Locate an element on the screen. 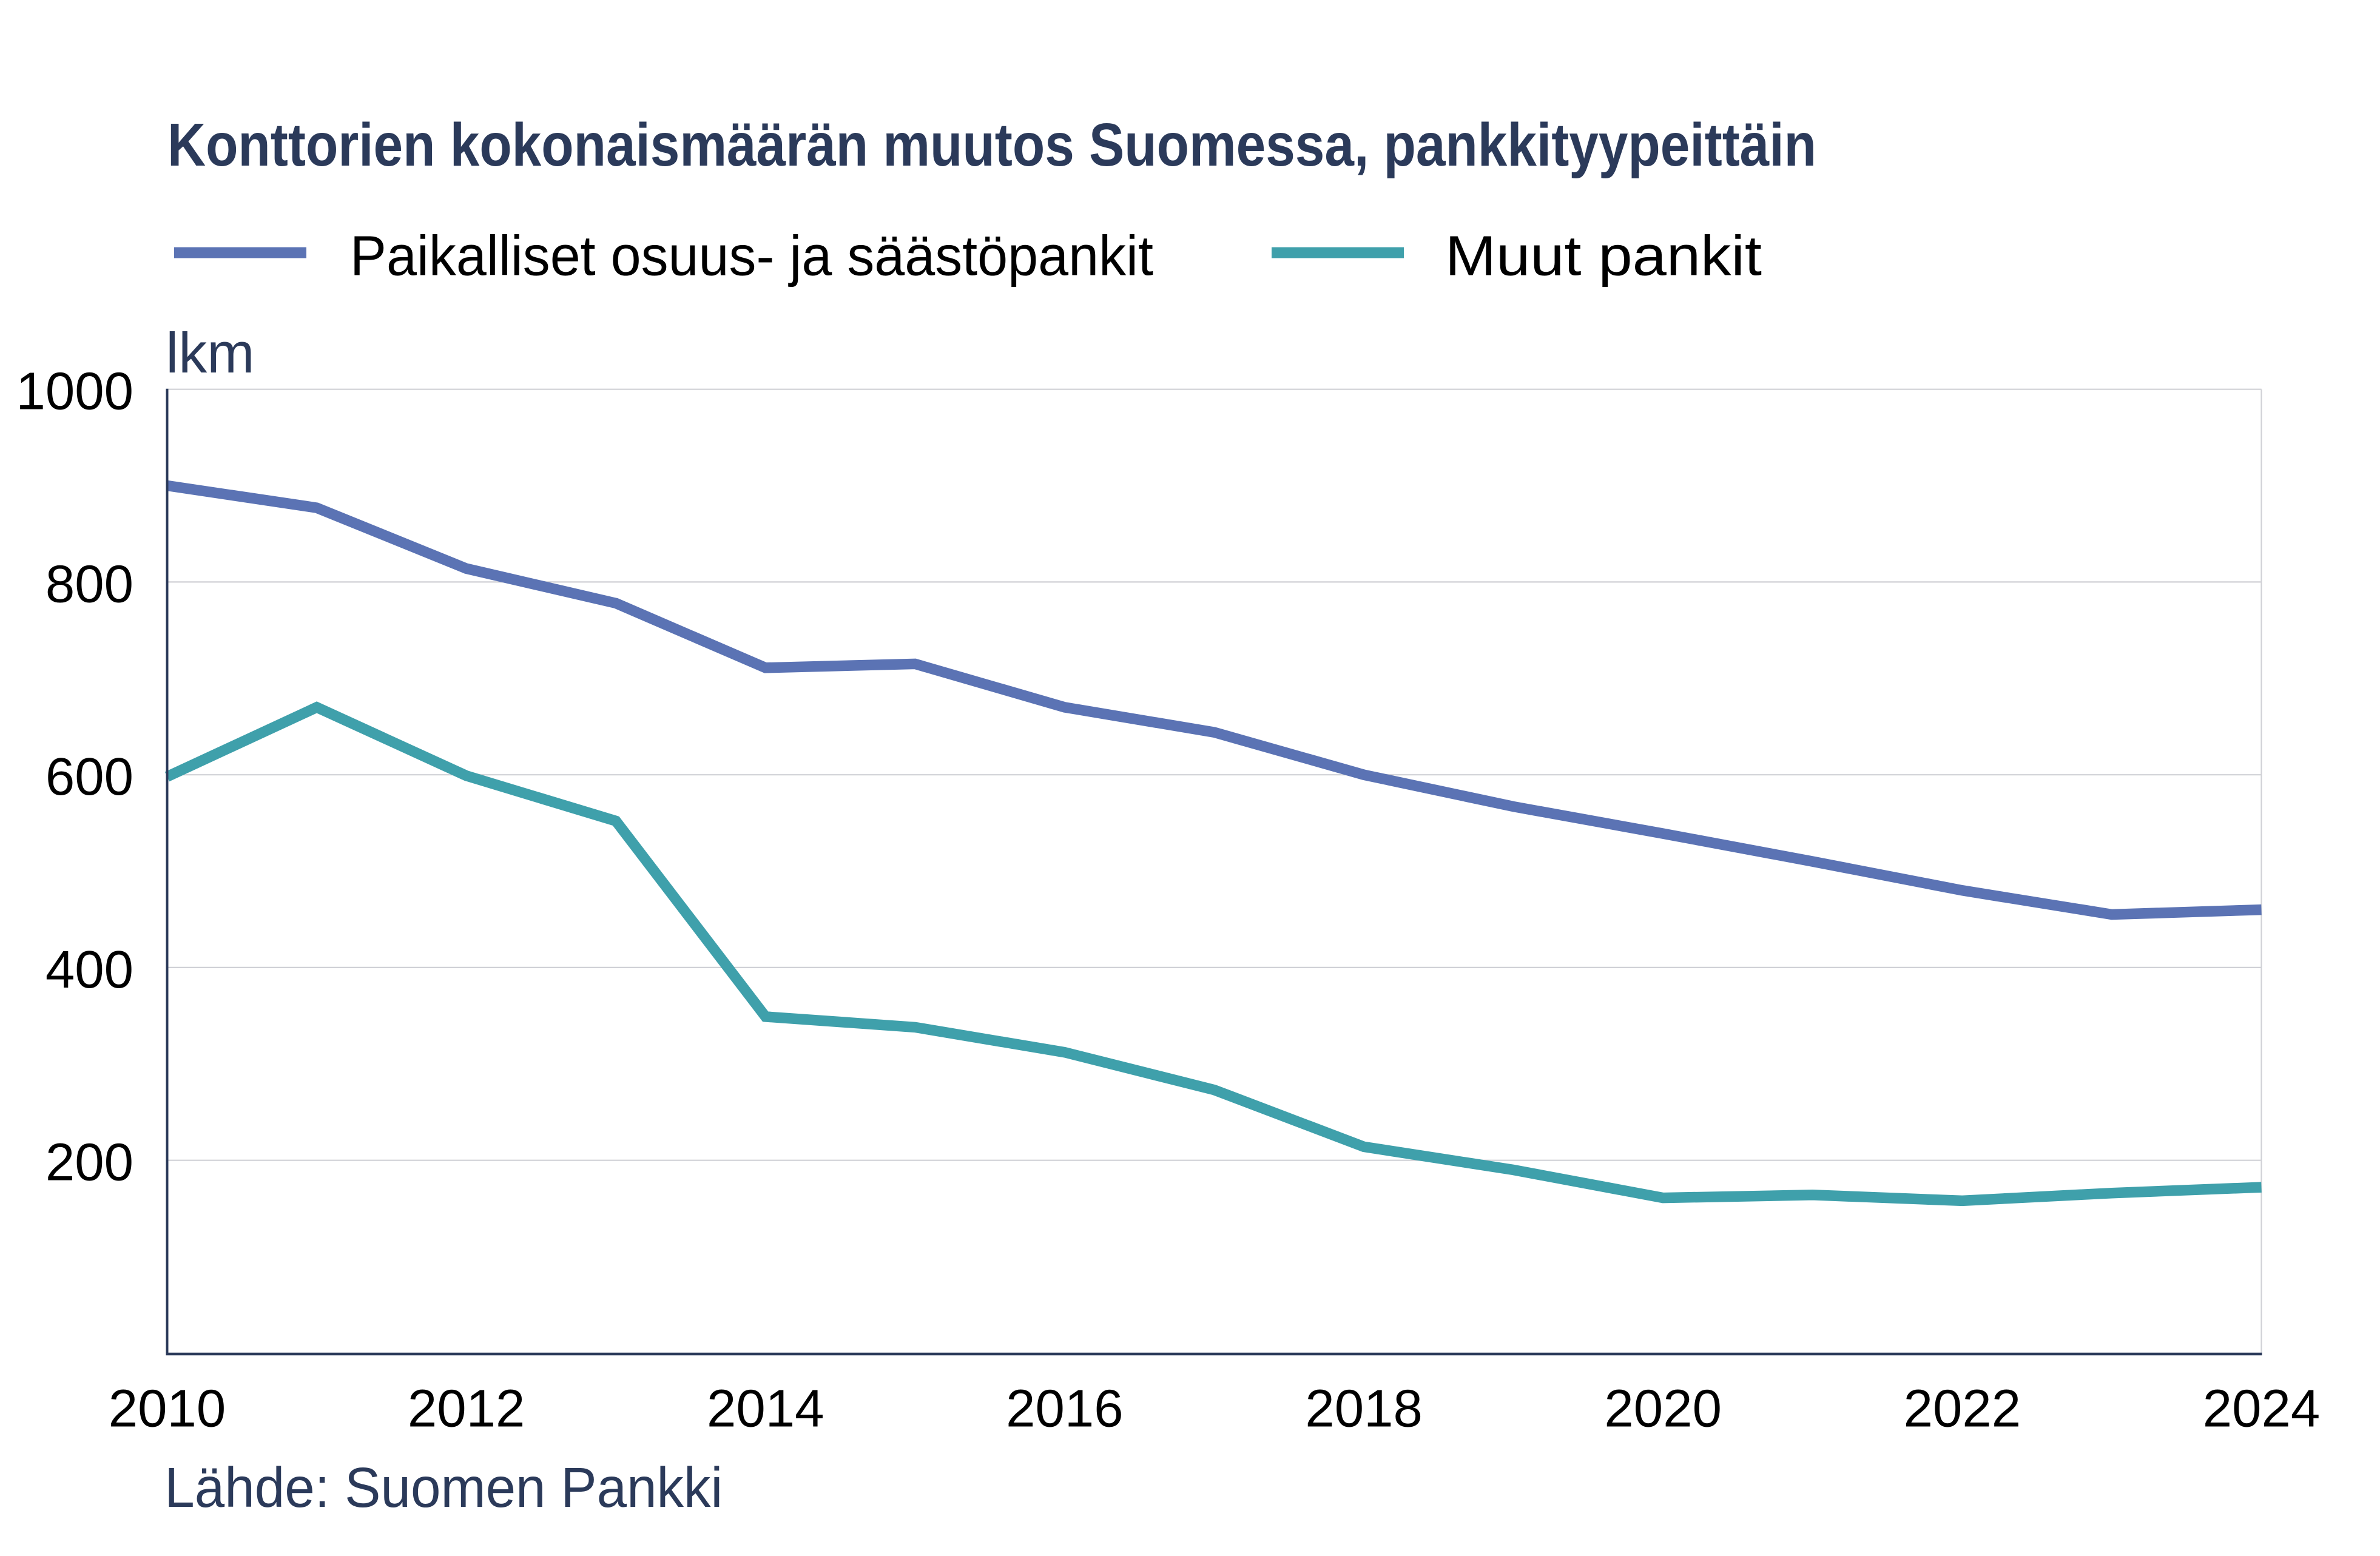 The image size is (2380, 1556). svg-text: 1000 is located at coordinates (74, 392).